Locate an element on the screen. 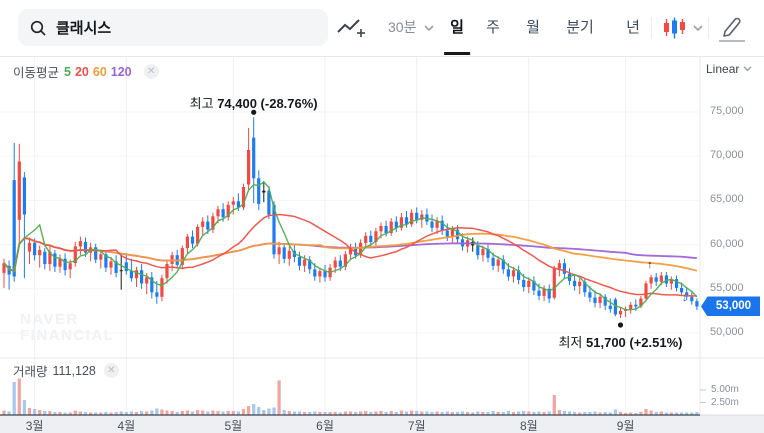 Image resolution: width=764 pixels, height=433 pixels. search-icon is located at coordinates (38, 28).